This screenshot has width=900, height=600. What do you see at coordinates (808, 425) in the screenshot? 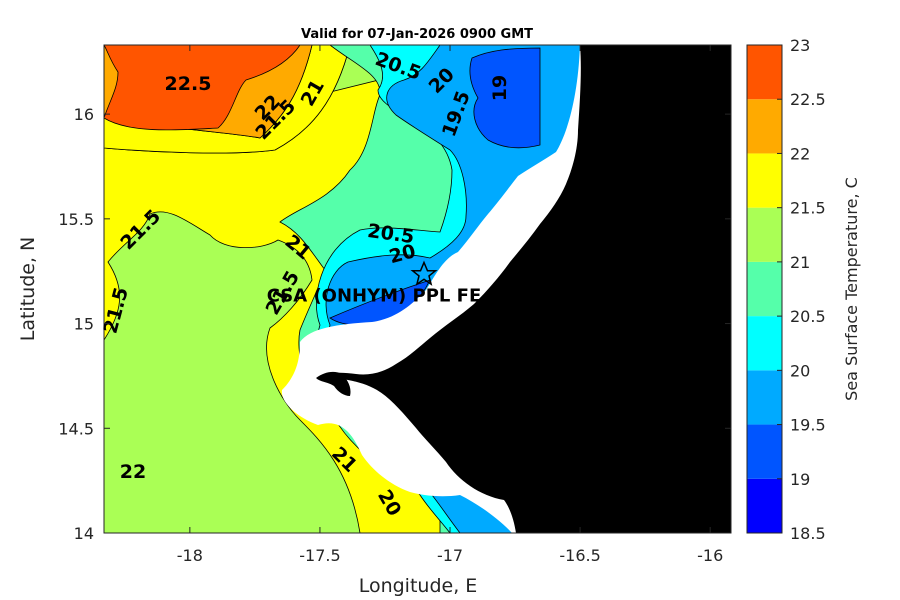
I see `colorbar-tick-label: 19.5` at bounding box center [808, 425].